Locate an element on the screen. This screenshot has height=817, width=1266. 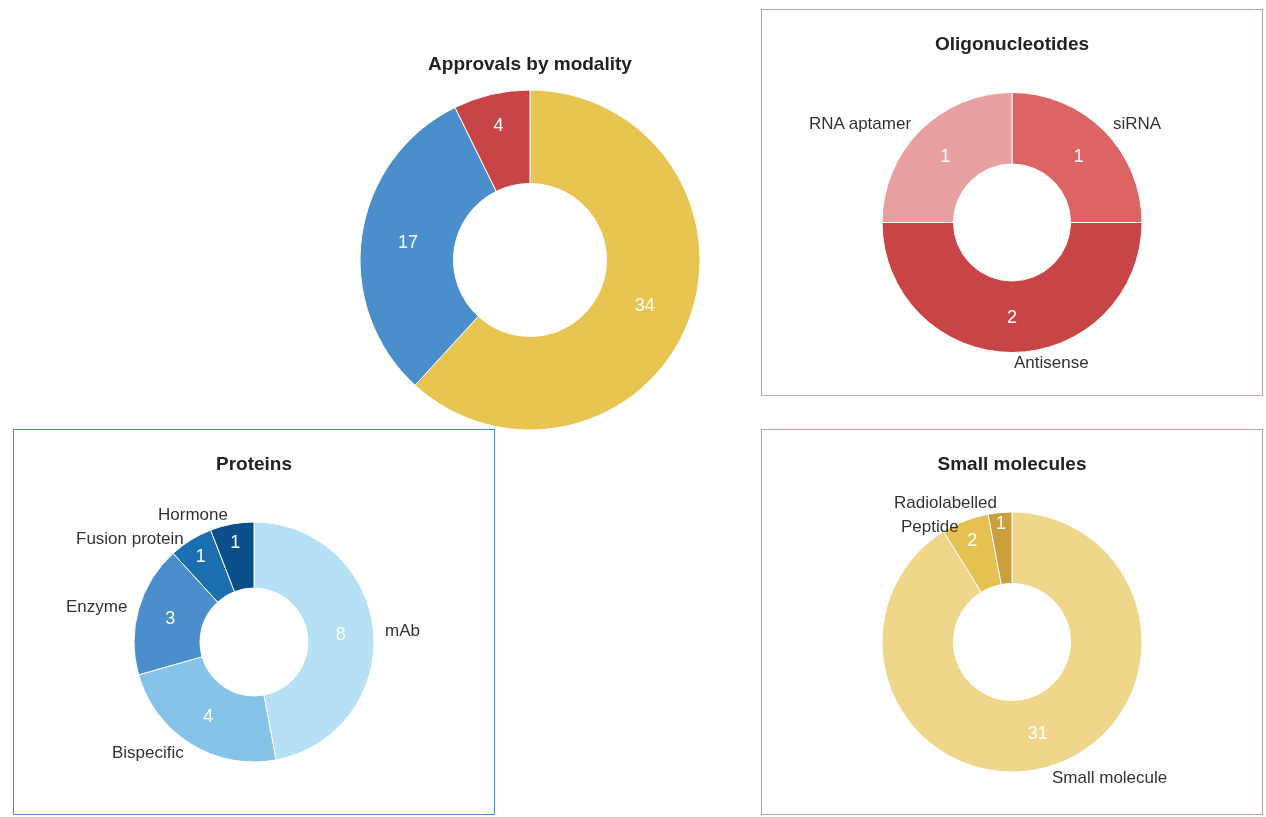
slice-label: RNA aptamer is located at coordinates (860, 123).